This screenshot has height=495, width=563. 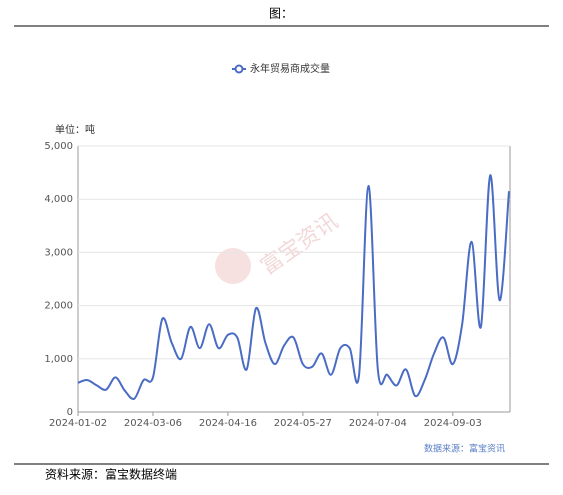 I want to click on x-tick-label: 2024-07-04, so click(x=378, y=423).